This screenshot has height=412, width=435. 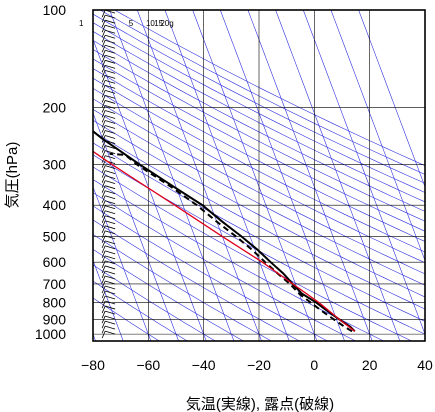 What do you see at coordinates (259, 365) in the screenshot?
I see `x-tick-label: −20` at bounding box center [259, 365].